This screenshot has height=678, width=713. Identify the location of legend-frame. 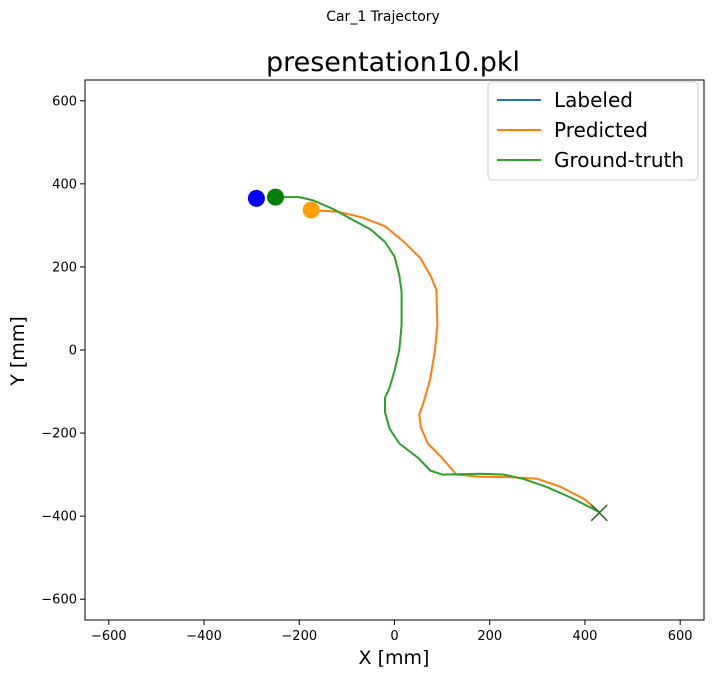
(593, 131).